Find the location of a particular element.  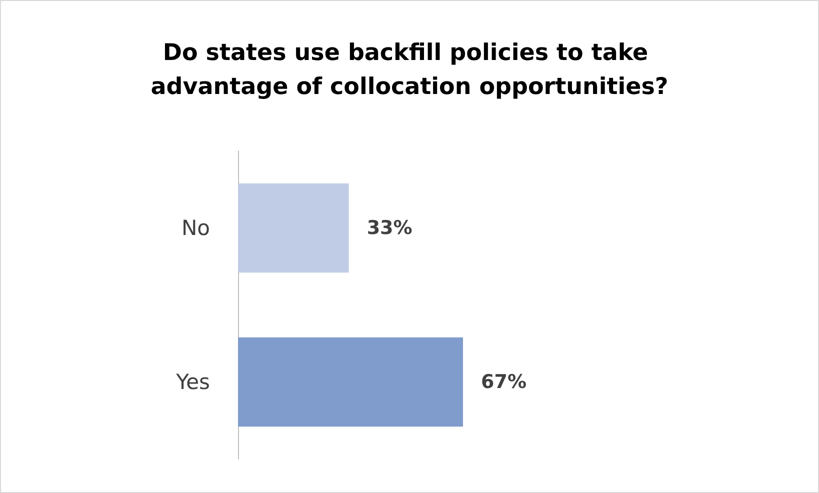

data-label: 67% is located at coordinates (503, 382).